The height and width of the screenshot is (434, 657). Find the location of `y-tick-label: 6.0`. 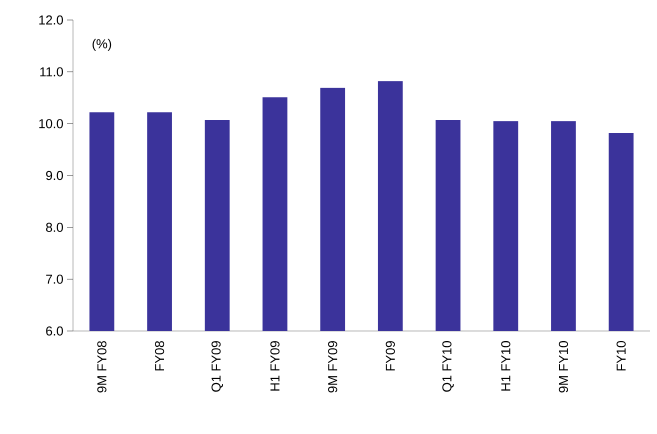

y-tick-label: 6.0 is located at coordinates (54, 331).